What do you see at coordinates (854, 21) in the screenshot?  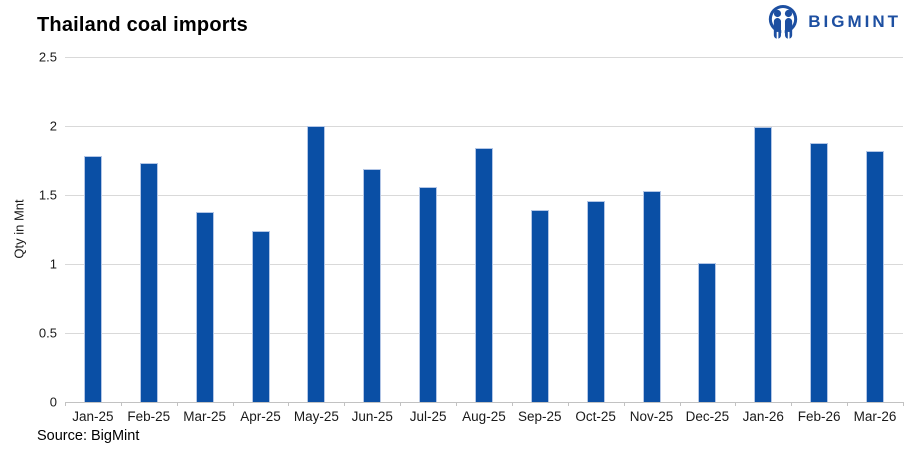 I see `bigmint-brand-name: BIGMINT` at bounding box center [854, 21].